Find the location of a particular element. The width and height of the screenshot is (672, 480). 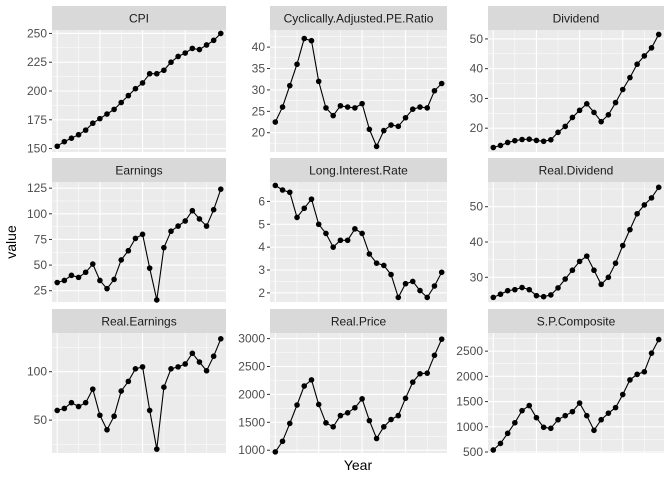

y-axis-title: value is located at coordinates (11, 242).